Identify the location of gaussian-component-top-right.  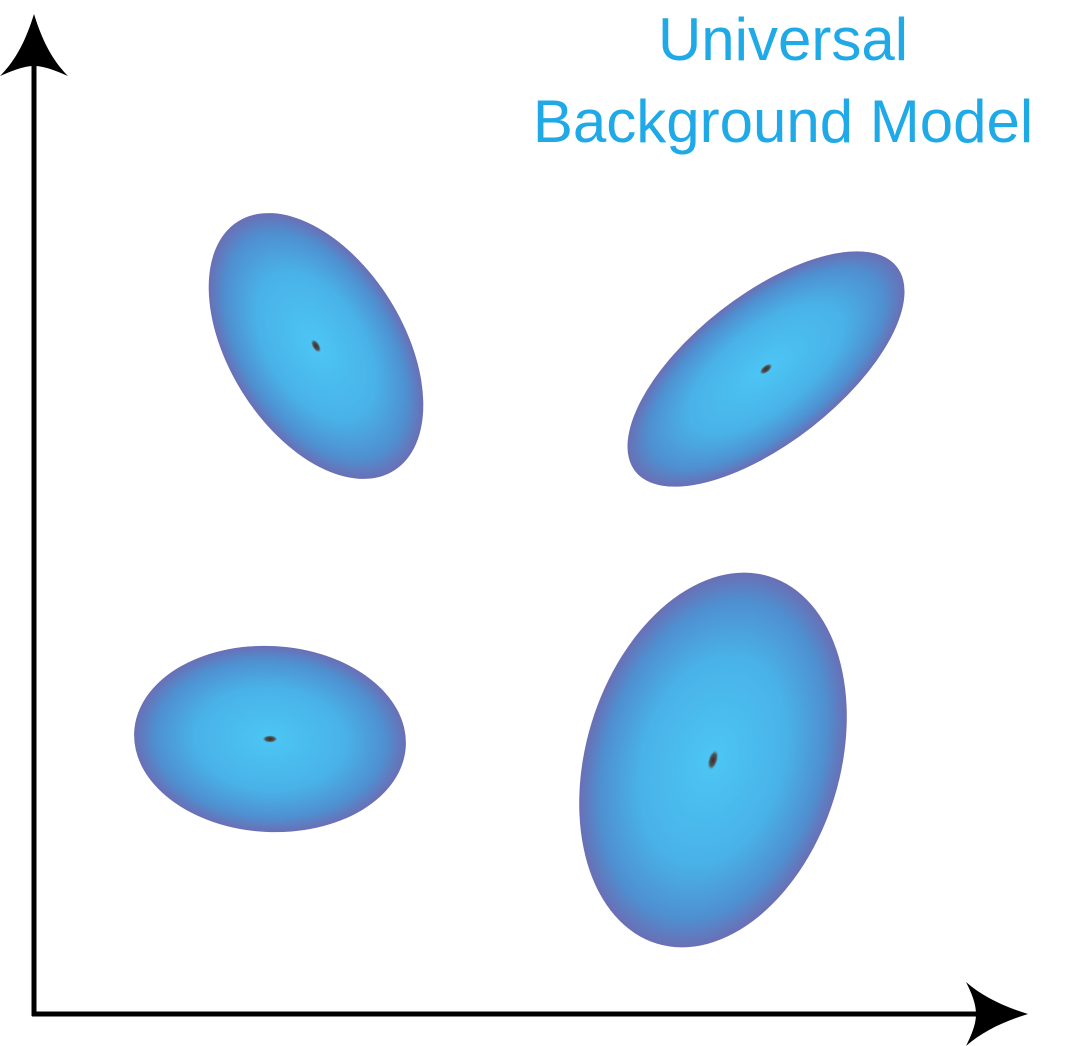
(766, 369).